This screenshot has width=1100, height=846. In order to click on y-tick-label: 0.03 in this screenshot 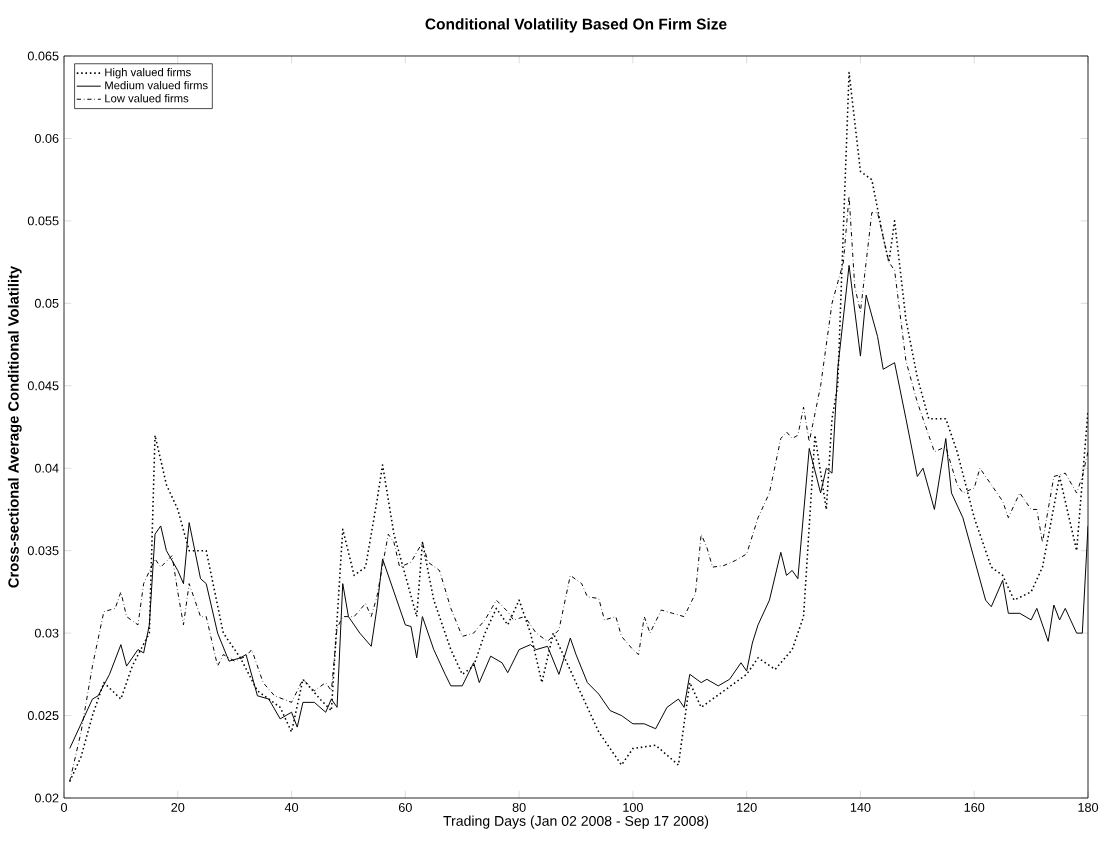, I will do `click(46, 633)`.